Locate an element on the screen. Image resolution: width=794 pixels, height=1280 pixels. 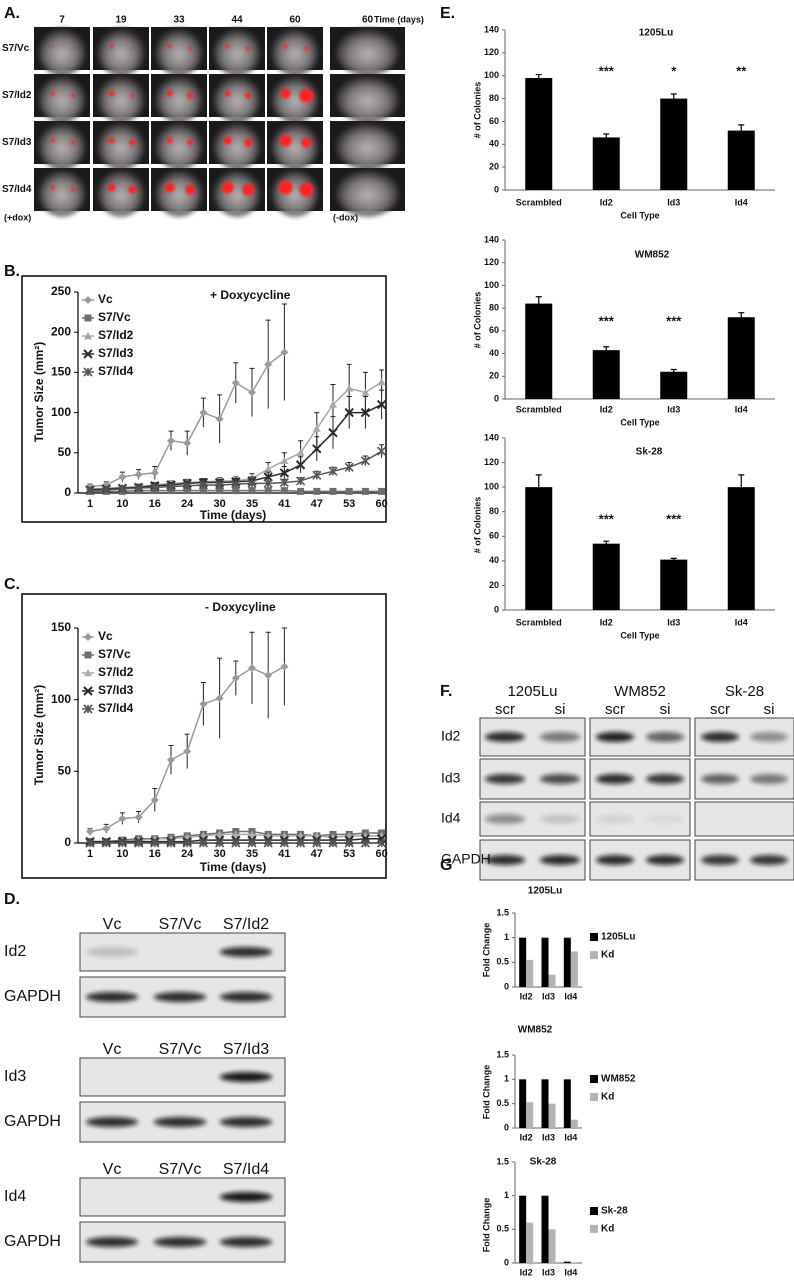
legend-label: Kd is located at coordinates (607, 1097).